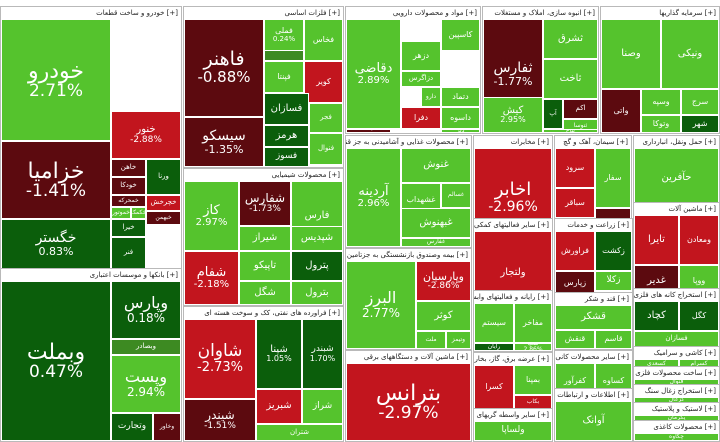  What do you see at coordinates (460, 118) in the screenshot?
I see `stock-tile: داسوه` at bounding box center [460, 118].